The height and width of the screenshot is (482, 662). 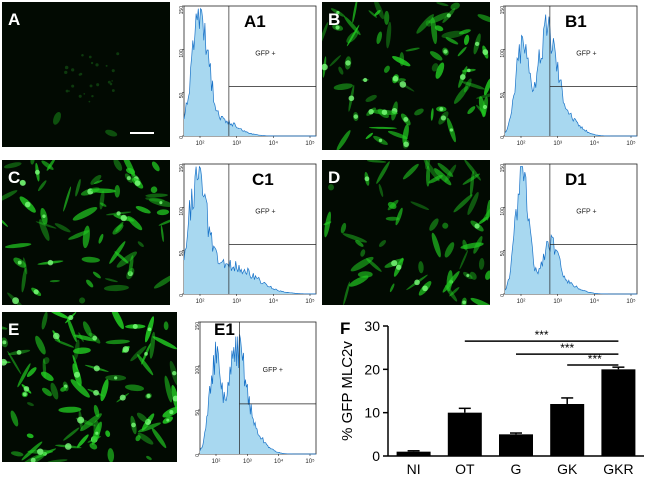 I want to click on micrograph-d: D, so click(x=406, y=232).